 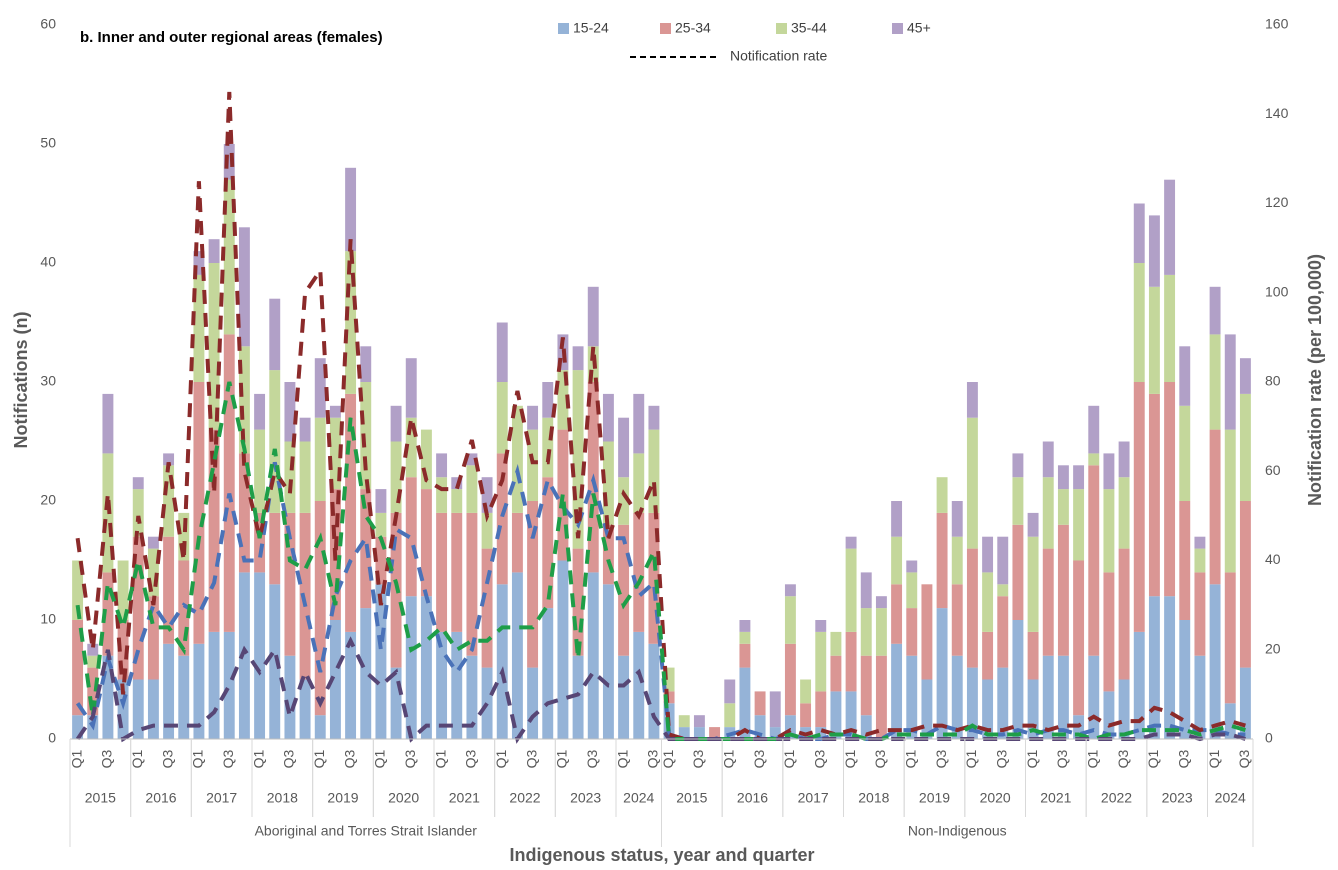 What do you see at coordinates (1116, 798) in the screenshot?
I see `year-label: 2022` at bounding box center [1116, 798].